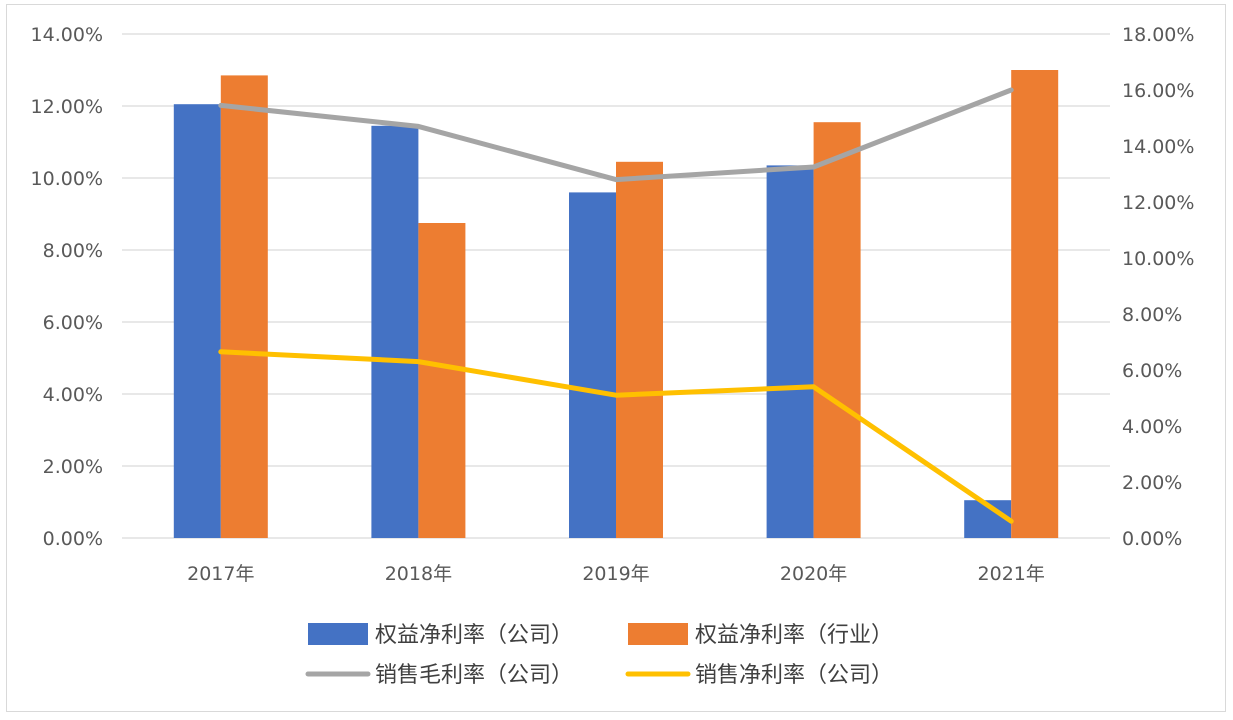 This screenshot has height=720, width=1233. What do you see at coordinates (418, 574) in the screenshot?
I see `x-axis-tick-label: 2018年` at bounding box center [418, 574].